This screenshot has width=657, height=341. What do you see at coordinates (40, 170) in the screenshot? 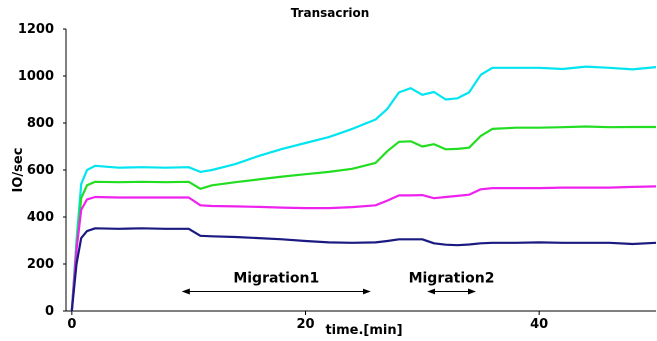
I see `y-tick-label: 600` at bounding box center [40, 170].